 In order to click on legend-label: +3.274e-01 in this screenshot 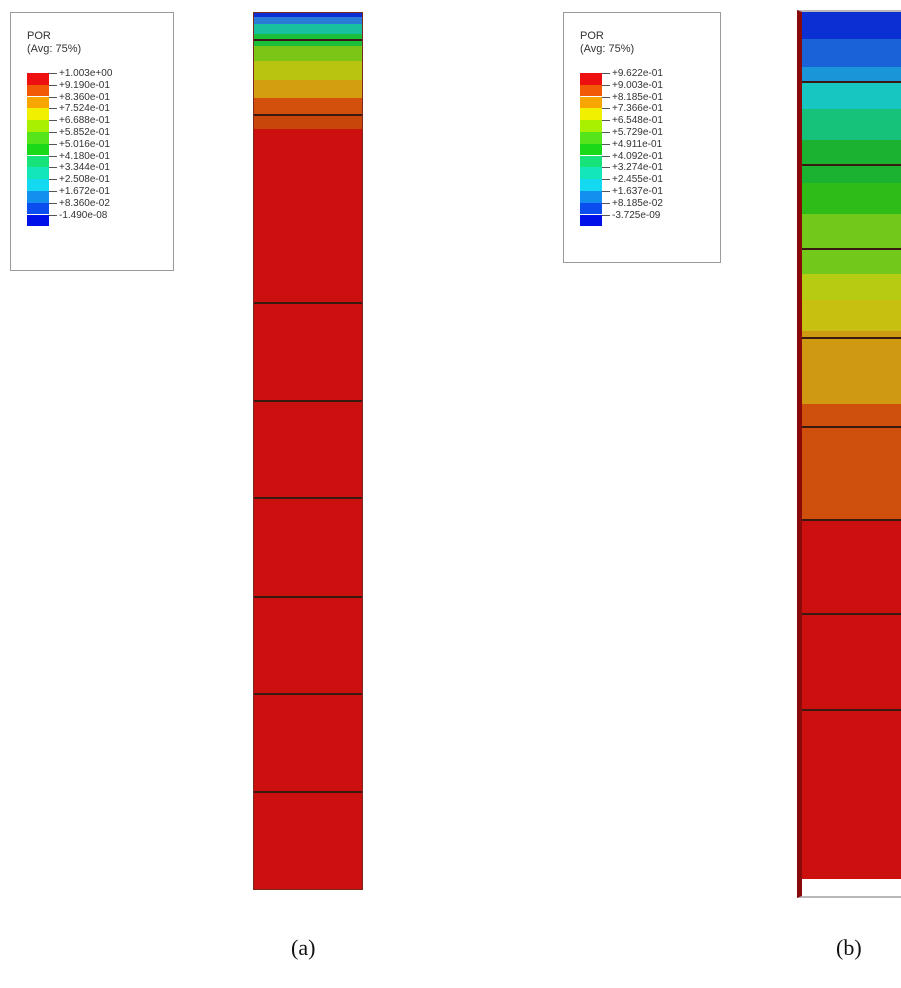, I will do `click(637, 168)`.